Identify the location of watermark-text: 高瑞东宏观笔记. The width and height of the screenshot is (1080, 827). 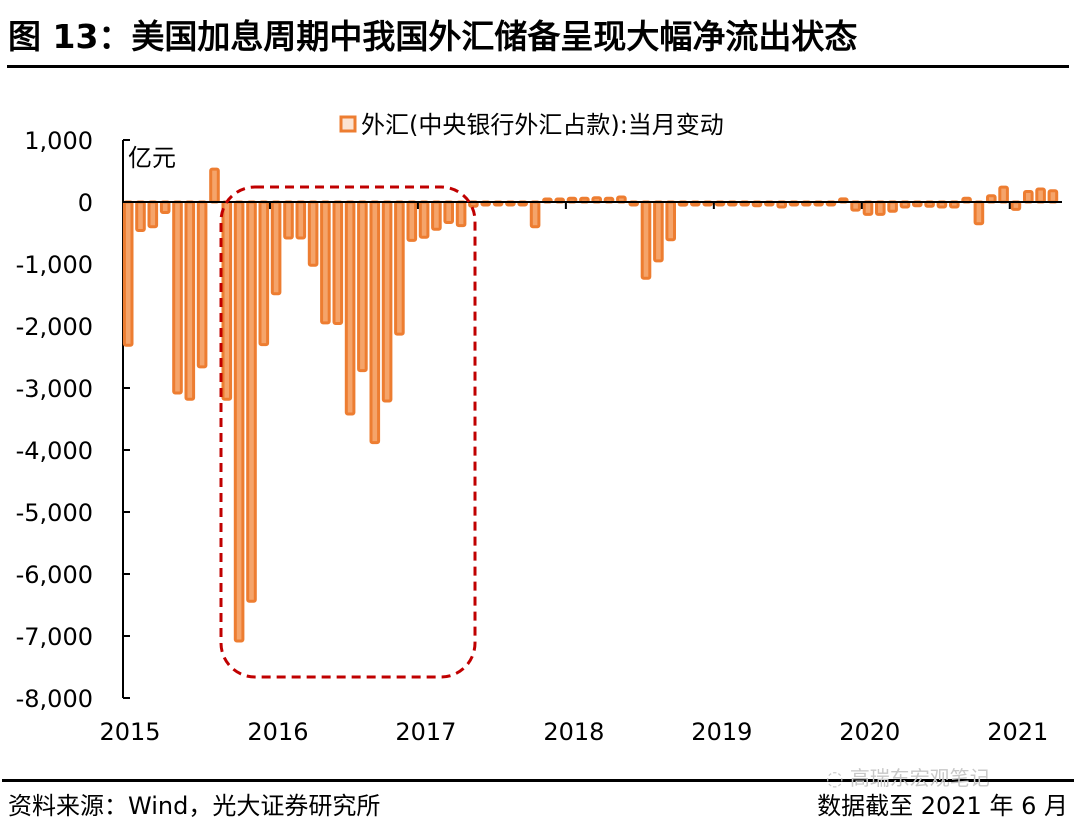
(919, 778).